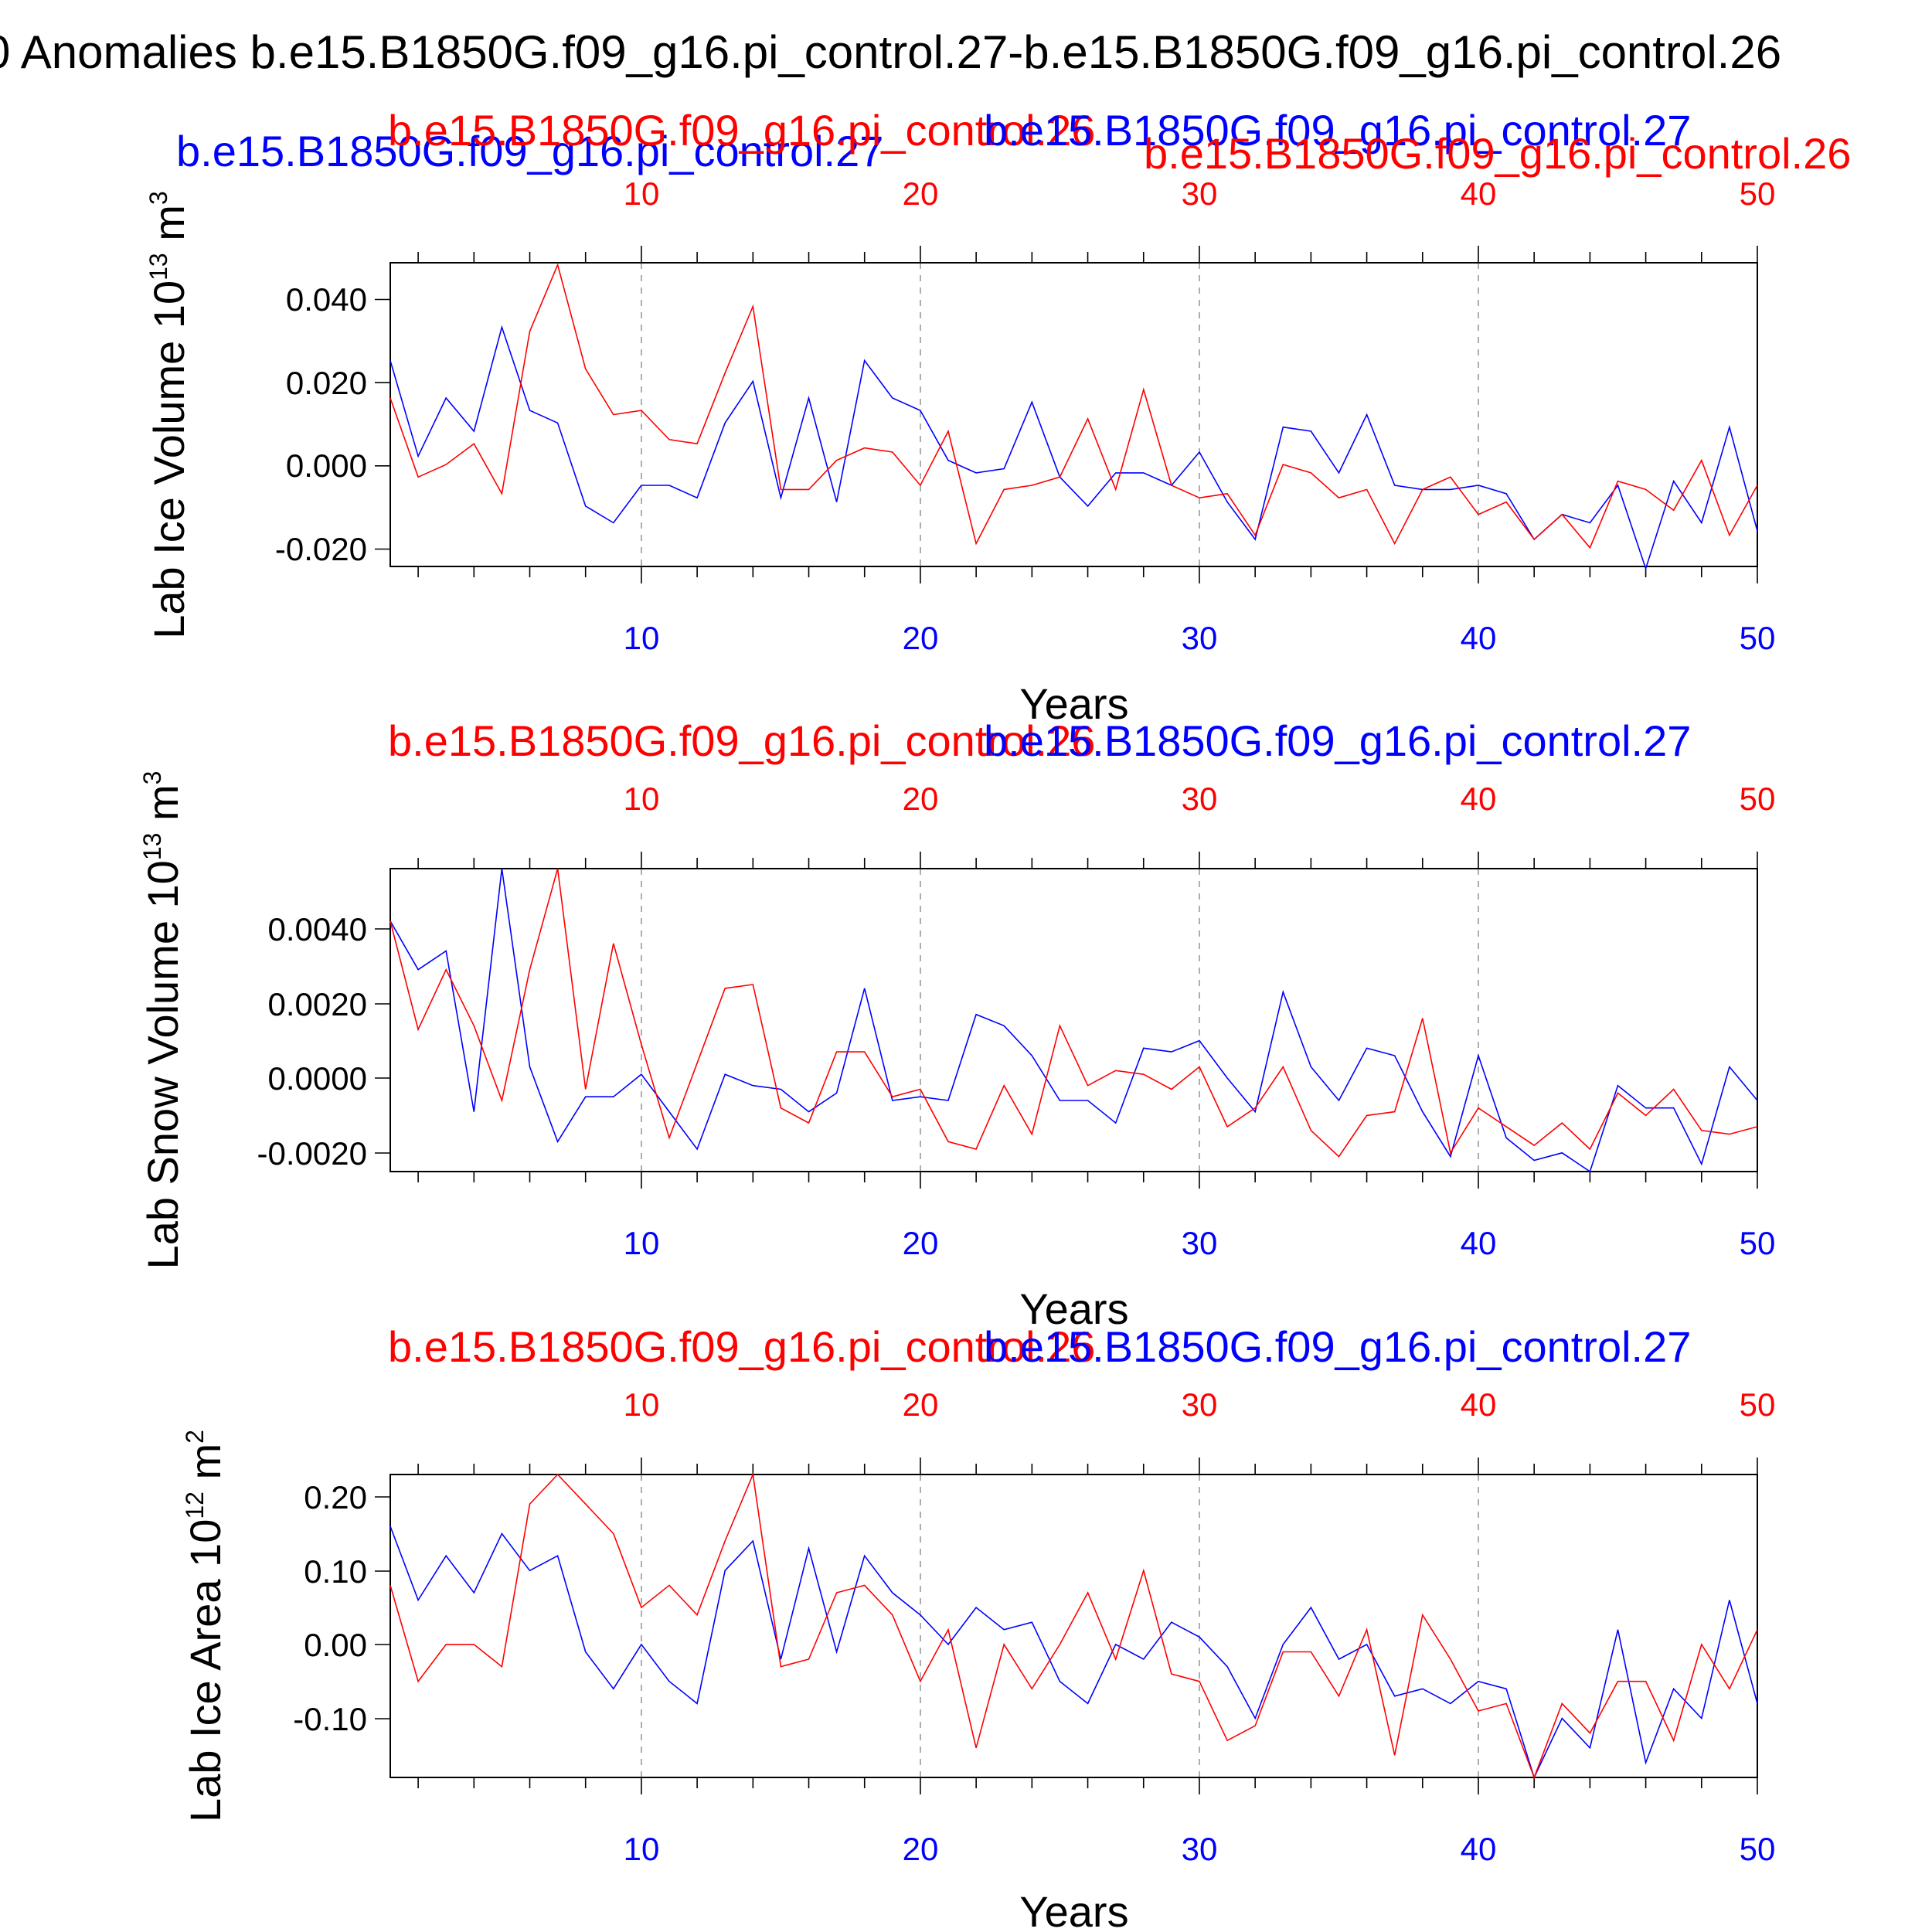 This screenshot has width=1932, height=1932. I want to click on y-axis-label: Lab Ice Area 1012 m2, so click(205, 1626).